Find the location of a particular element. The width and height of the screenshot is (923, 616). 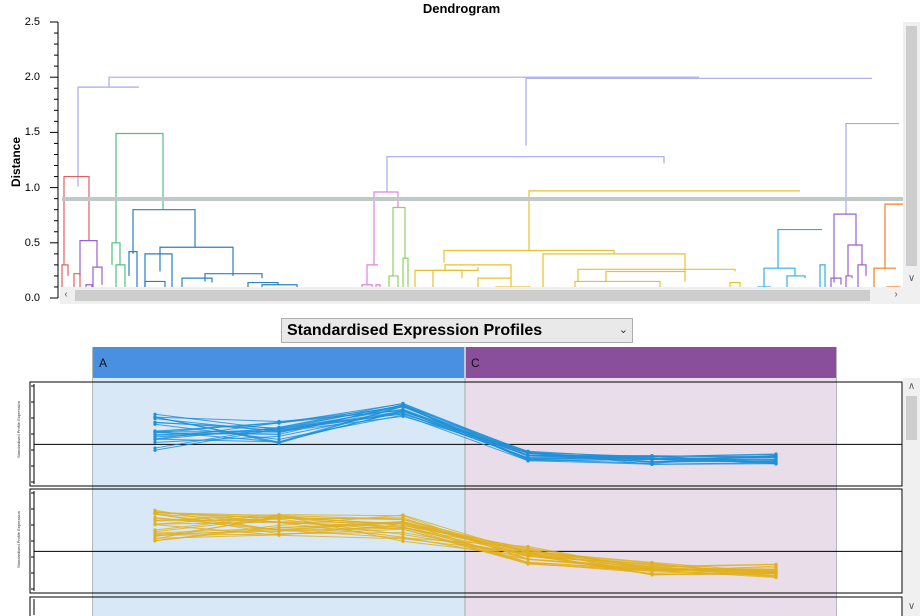

chevron-right-icon: › is located at coordinates (896, 294).